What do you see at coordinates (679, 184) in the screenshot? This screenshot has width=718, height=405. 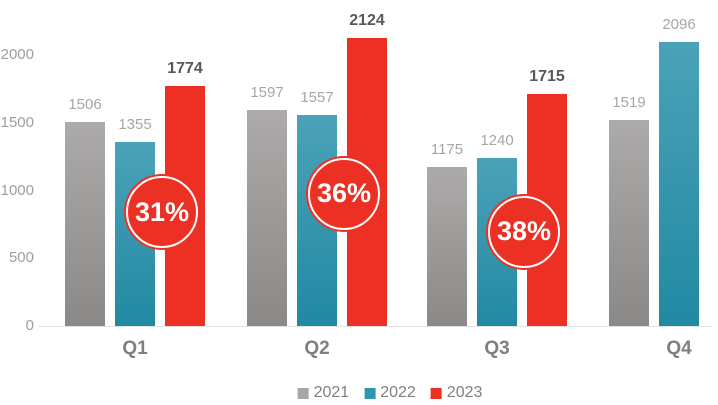 I see `bar-2022-q4` at bounding box center [679, 184].